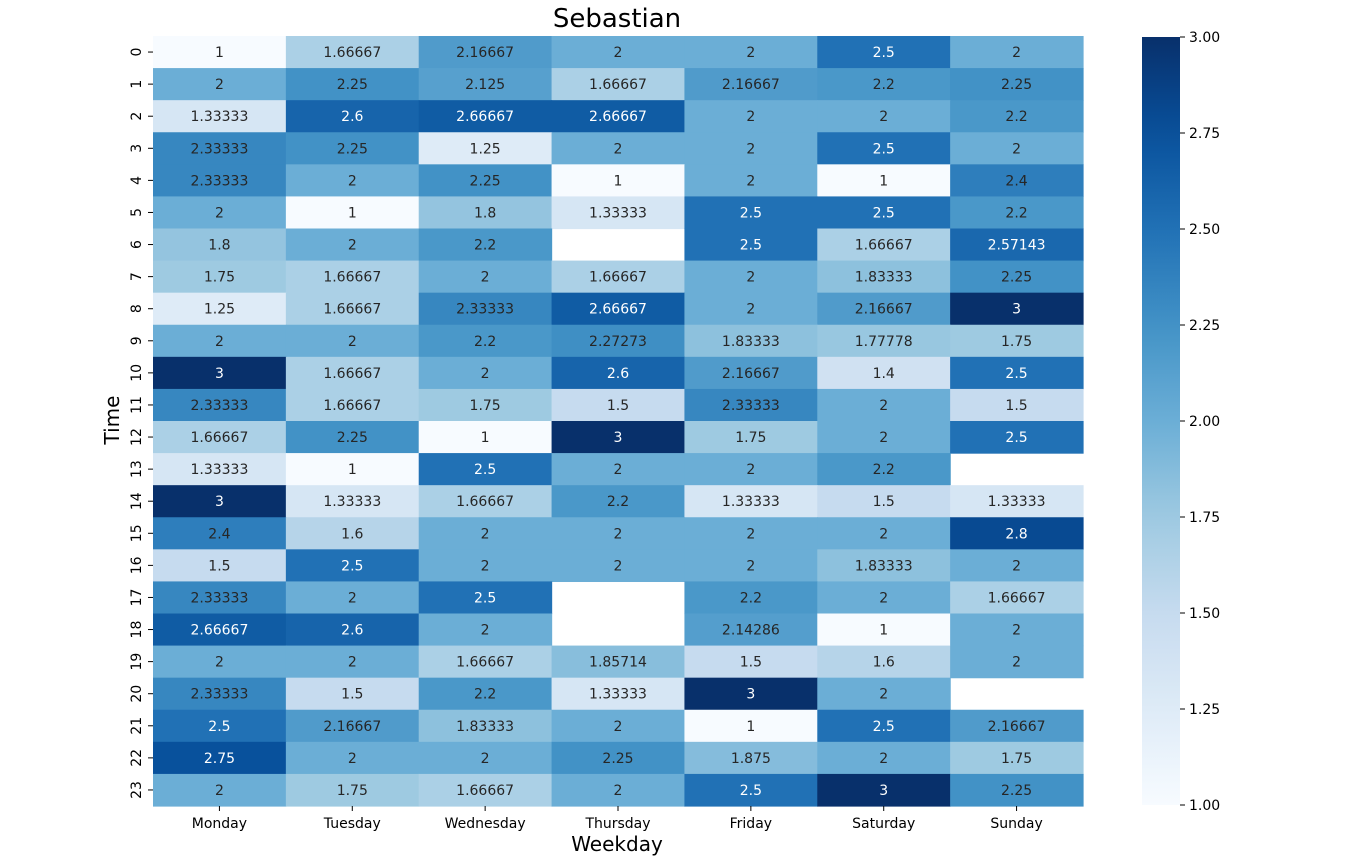  I want to click on cell-value-label: 1.4, so click(884, 374).